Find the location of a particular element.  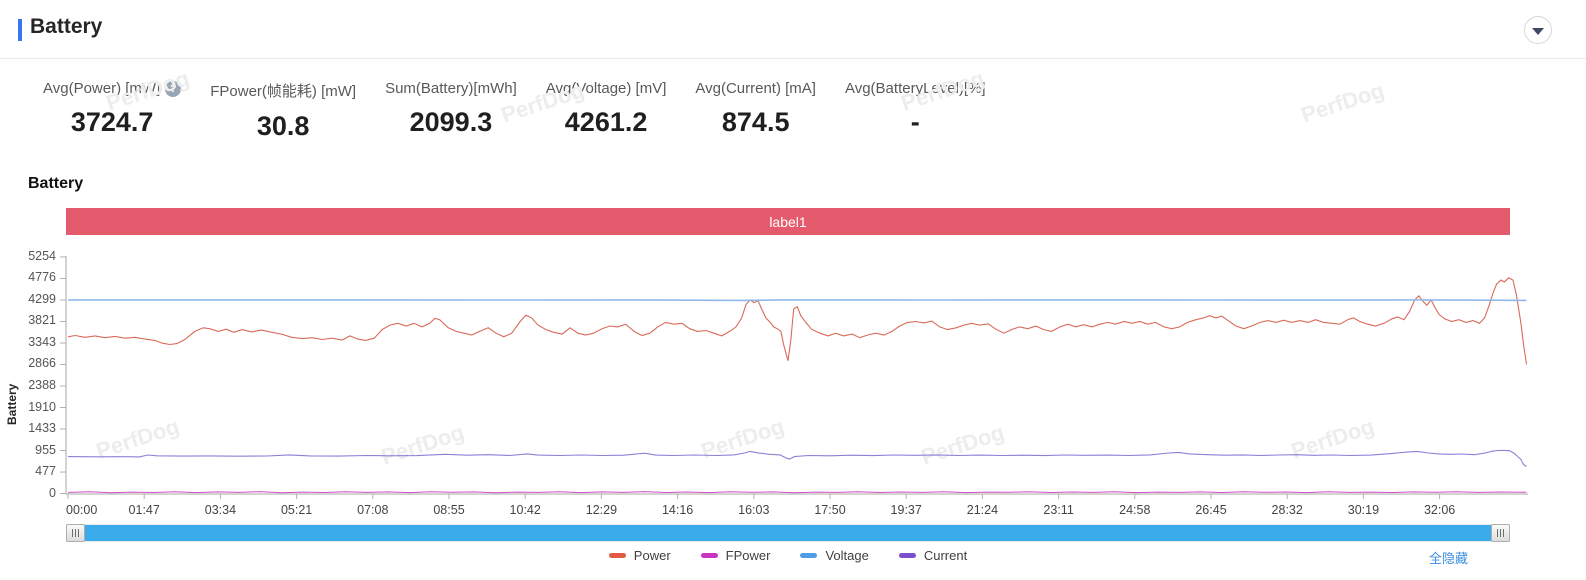

collapse-section-button is located at coordinates (1538, 30).